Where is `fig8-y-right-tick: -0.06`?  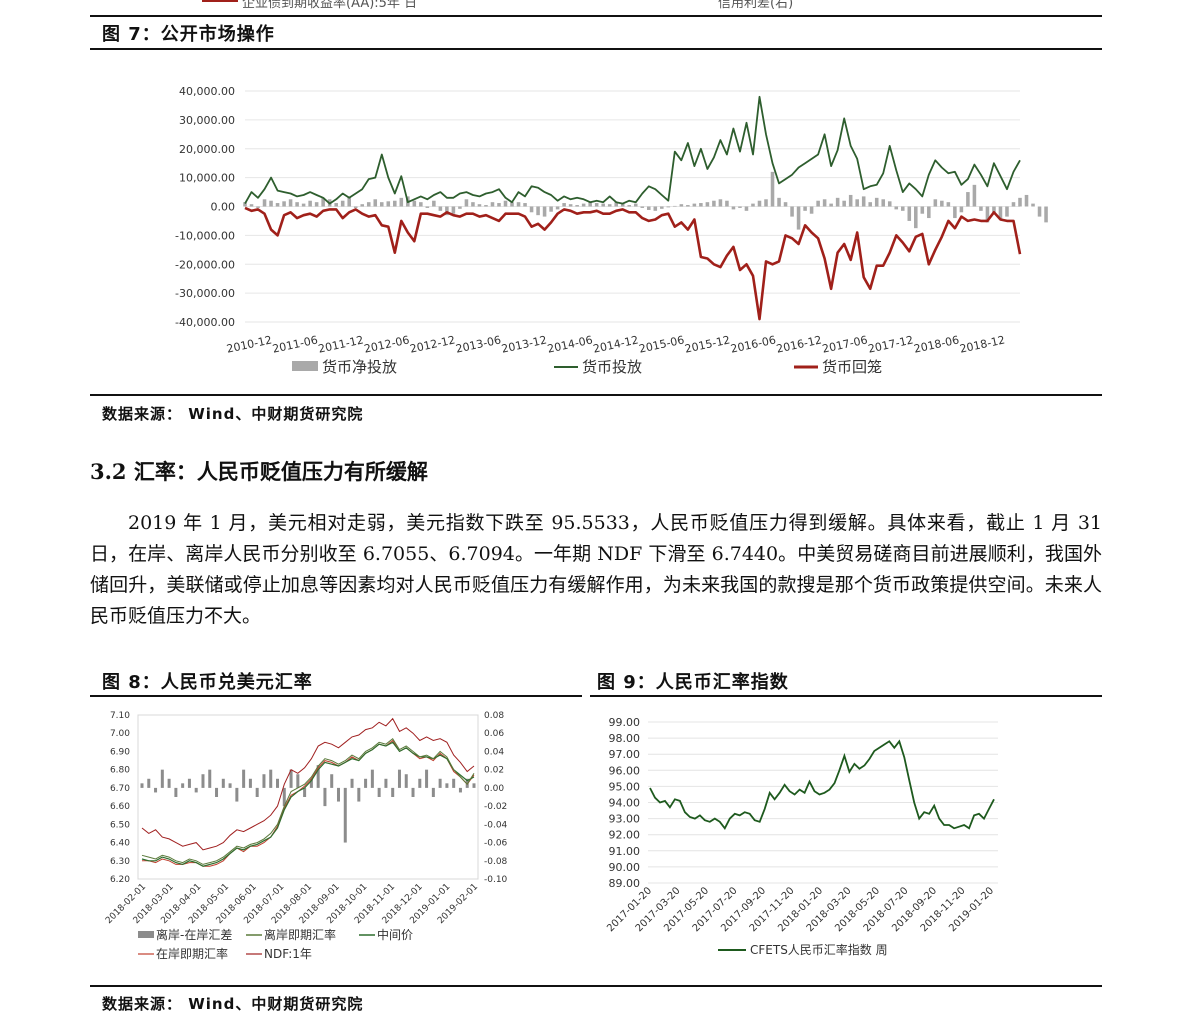 fig8-y-right-tick: -0.06 is located at coordinates (496, 844).